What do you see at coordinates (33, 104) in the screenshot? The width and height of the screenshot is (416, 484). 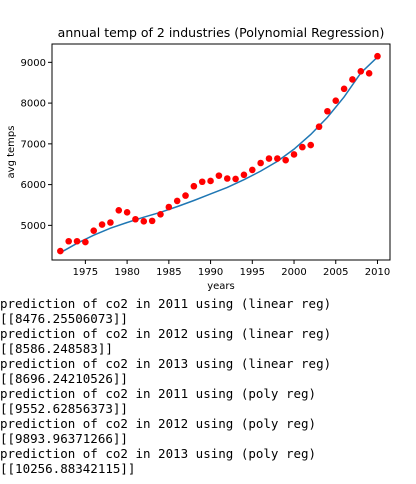 I see `y-tick-label: 8000` at bounding box center [33, 104].